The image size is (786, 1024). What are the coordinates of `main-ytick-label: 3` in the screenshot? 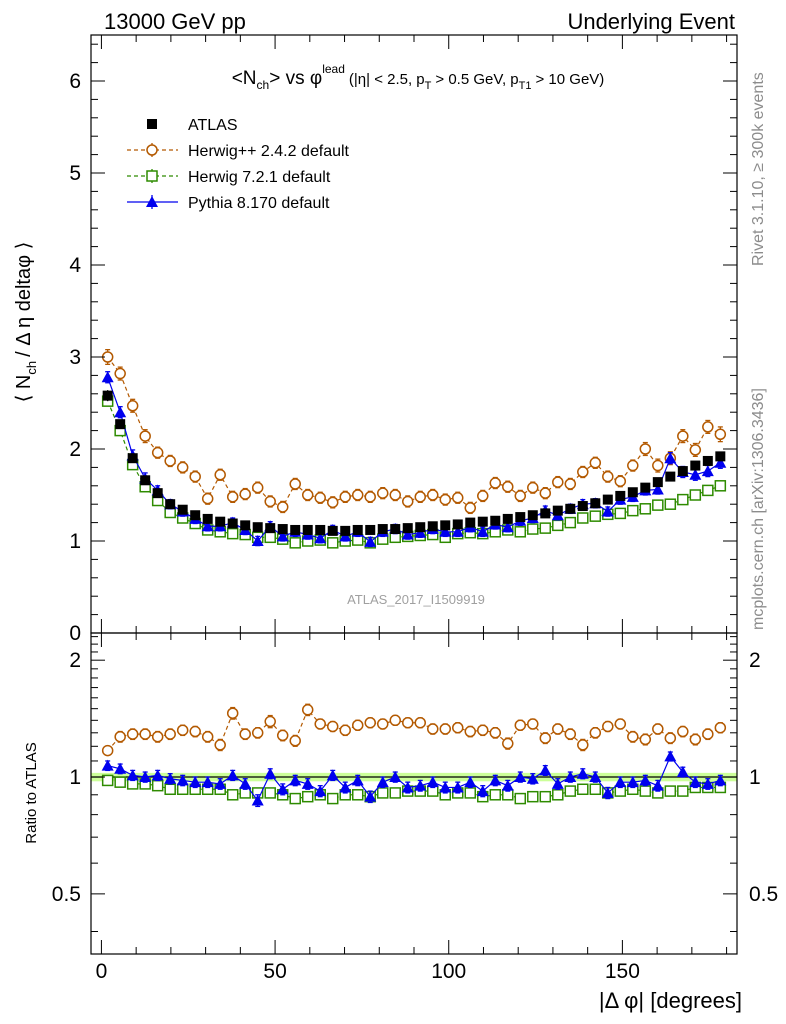 It's located at (75, 357).